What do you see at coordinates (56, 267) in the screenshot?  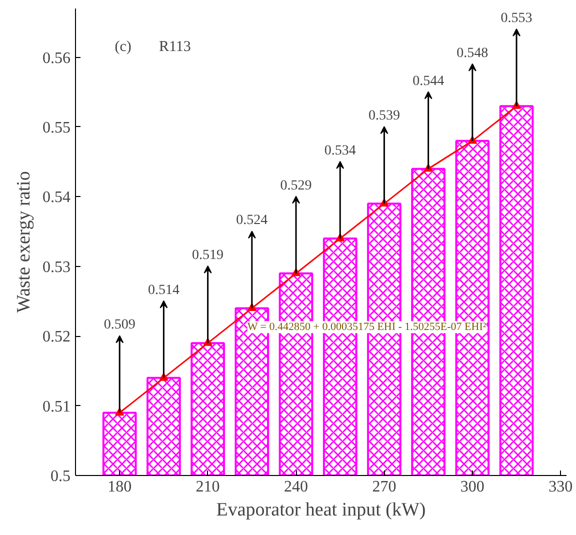 I see `y-tick-label: 0.53` at bounding box center [56, 267].